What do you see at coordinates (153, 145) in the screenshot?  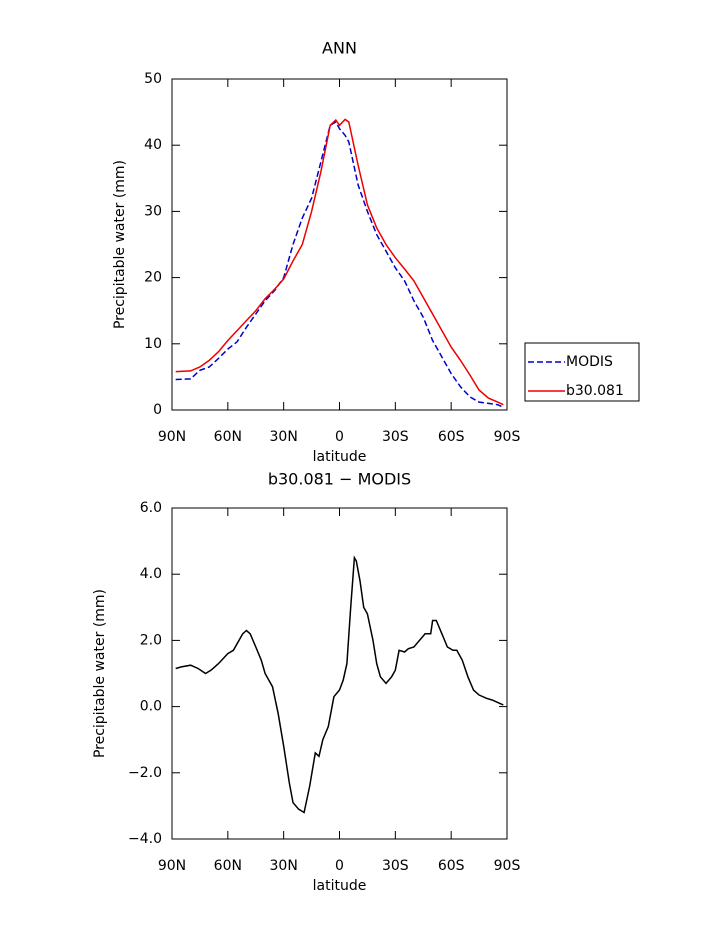 I see `y-tick-label: 40` at bounding box center [153, 145].